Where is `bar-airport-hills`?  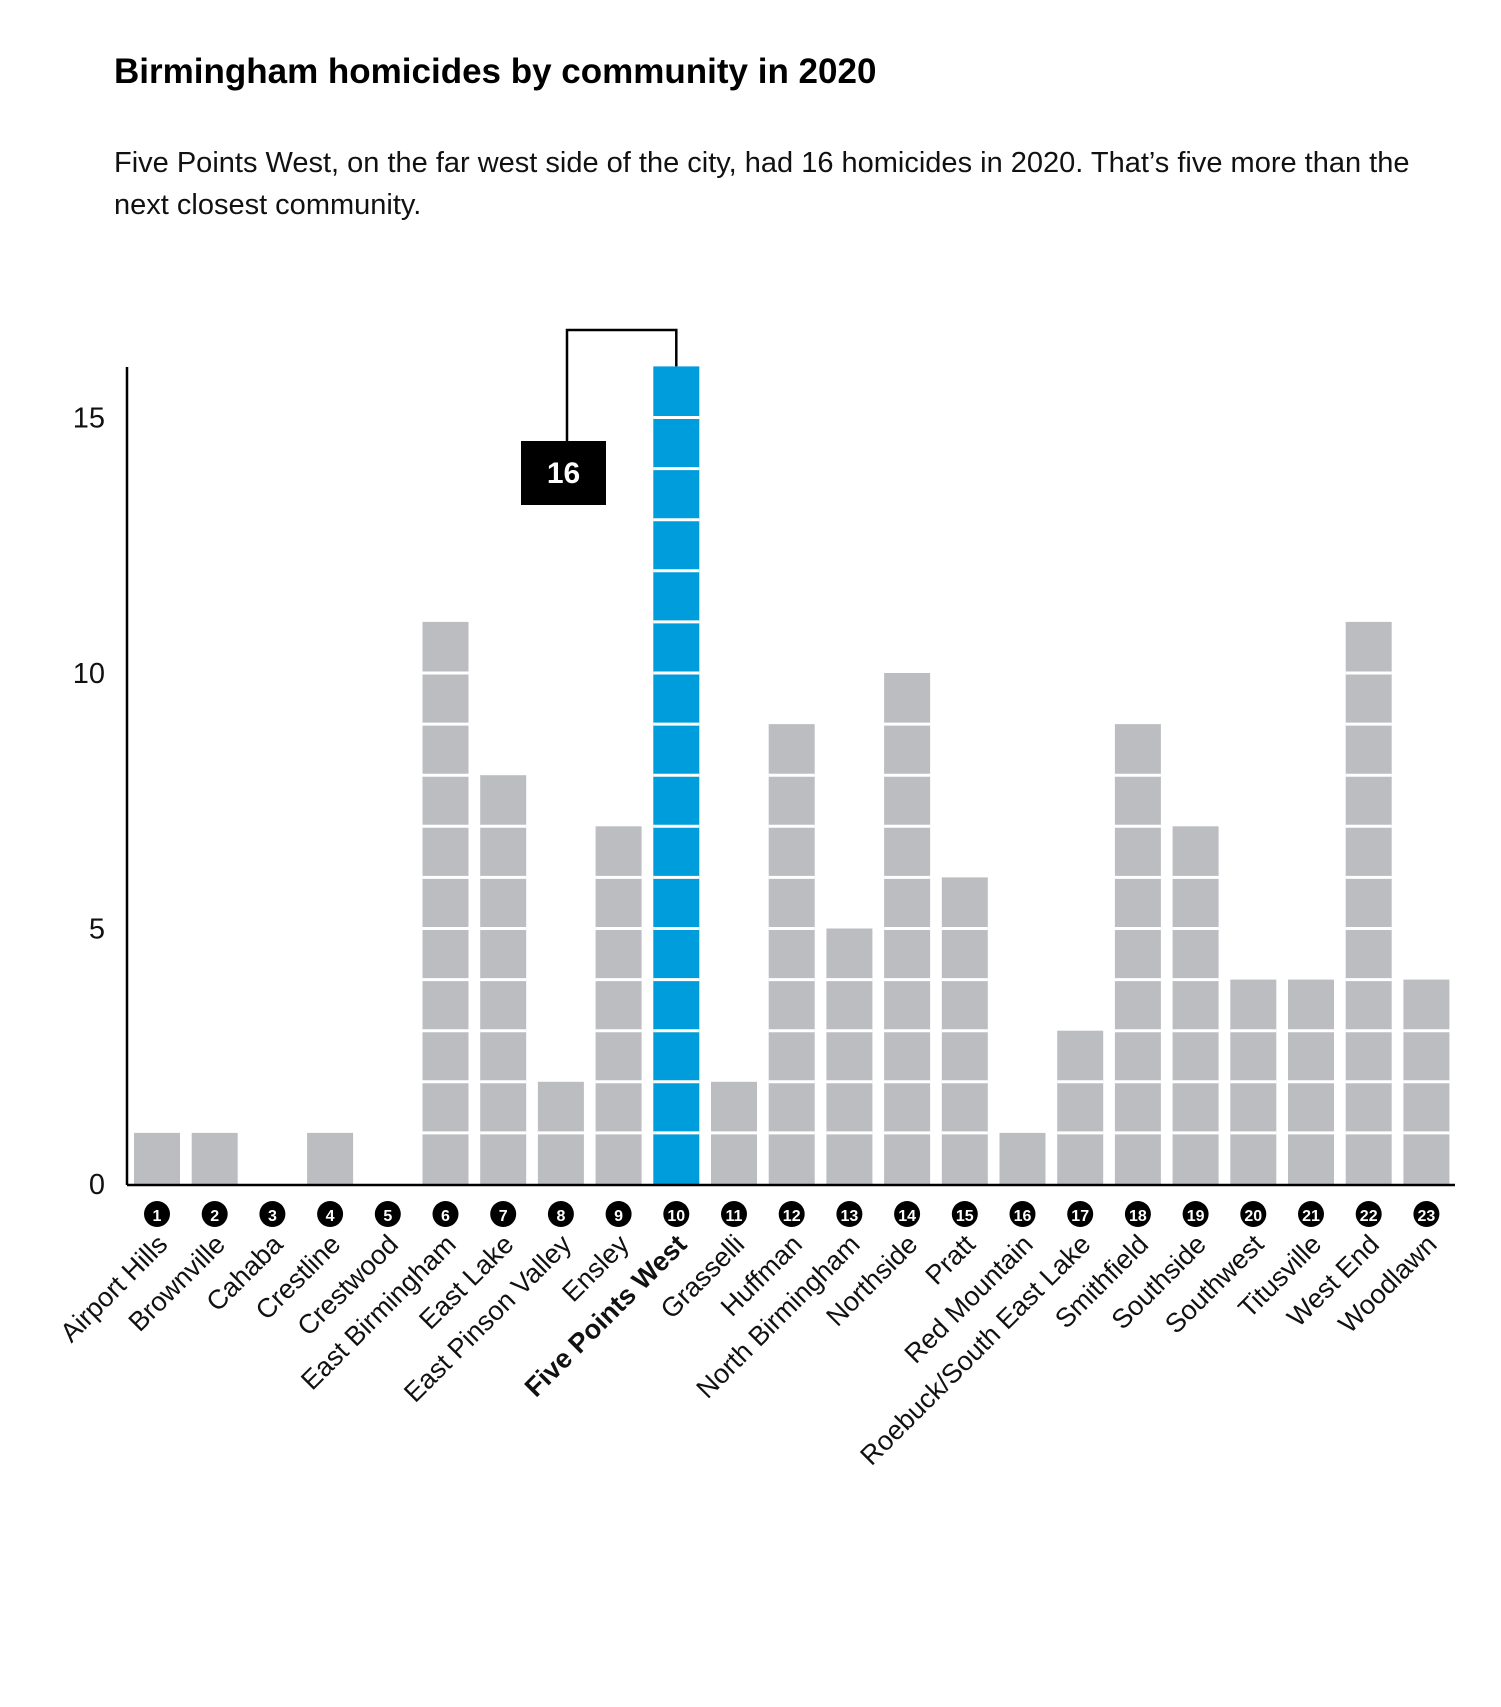
bar-airport-hills is located at coordinates (157, 1158).